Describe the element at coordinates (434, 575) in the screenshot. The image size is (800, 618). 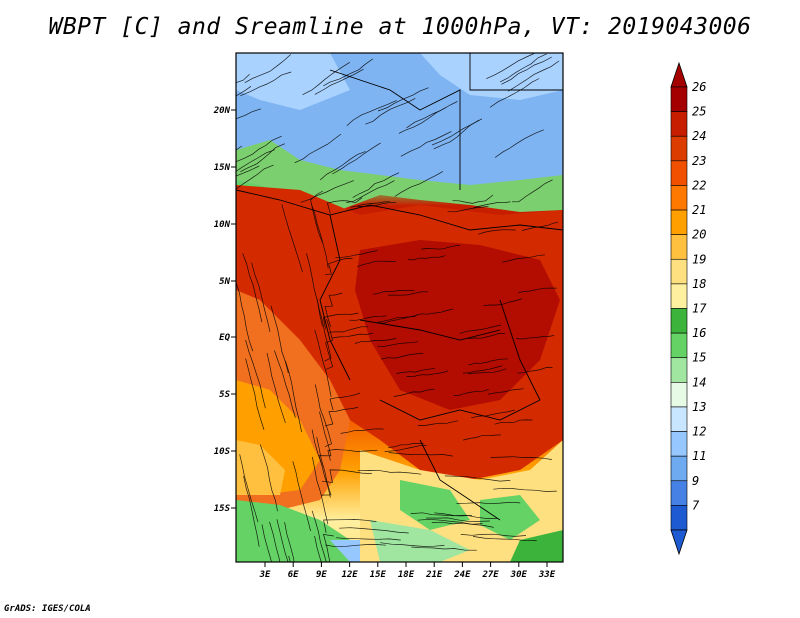
I see `lon-label: 21E` at that location.